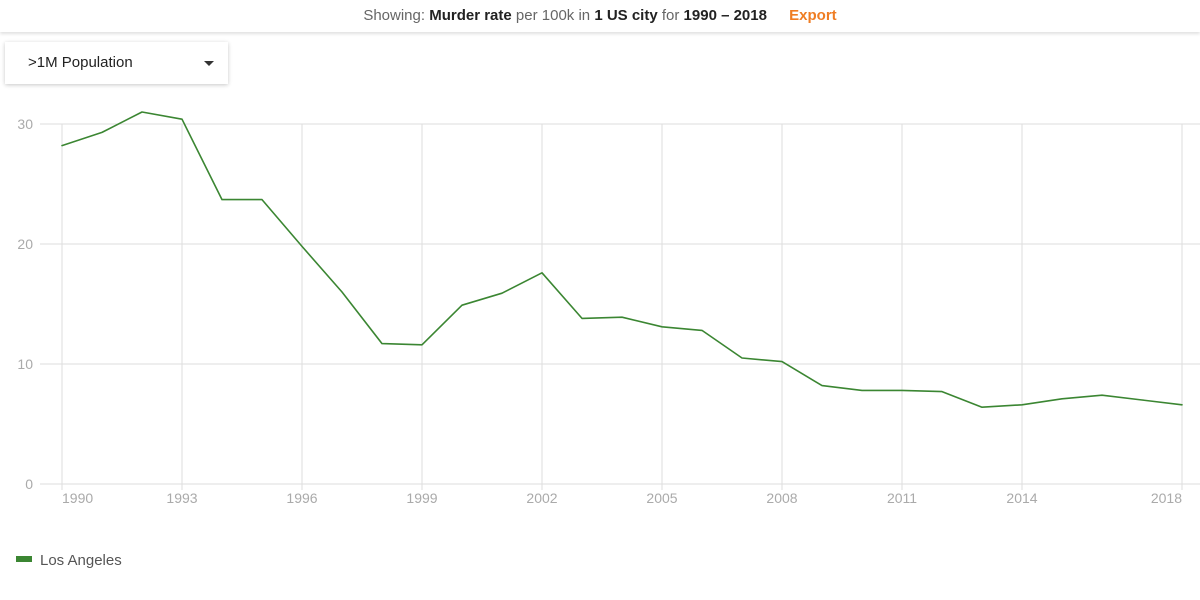 Image resolution: width=1200 pixels, height=600 pixels. I want to click on year-range: 1990 – 2018, so click(725, 15).